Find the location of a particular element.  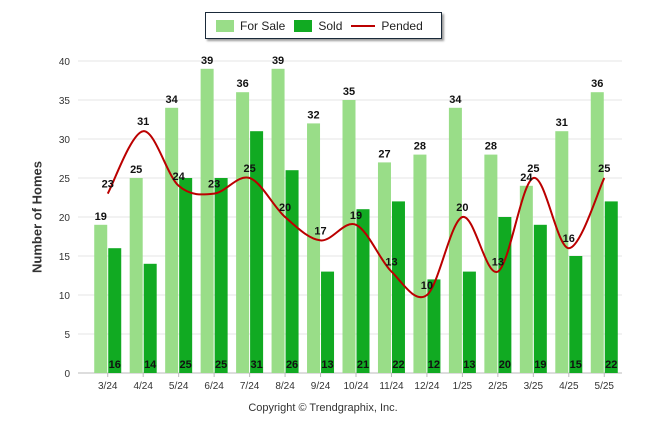

x-tick-label: 5/24 is located at coordinates (179, 386).